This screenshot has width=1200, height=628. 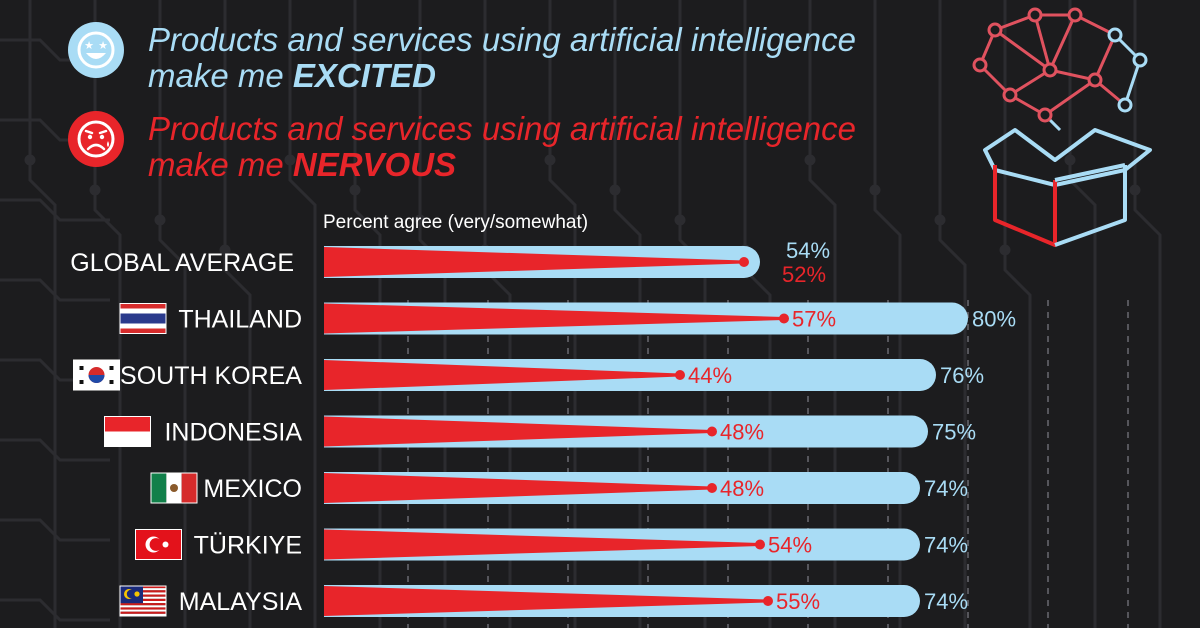 What do you see at coordinates (1062, 127) in the screenshot?
I see `ai-brain-box-icon` at bounding box center [1062, 127].